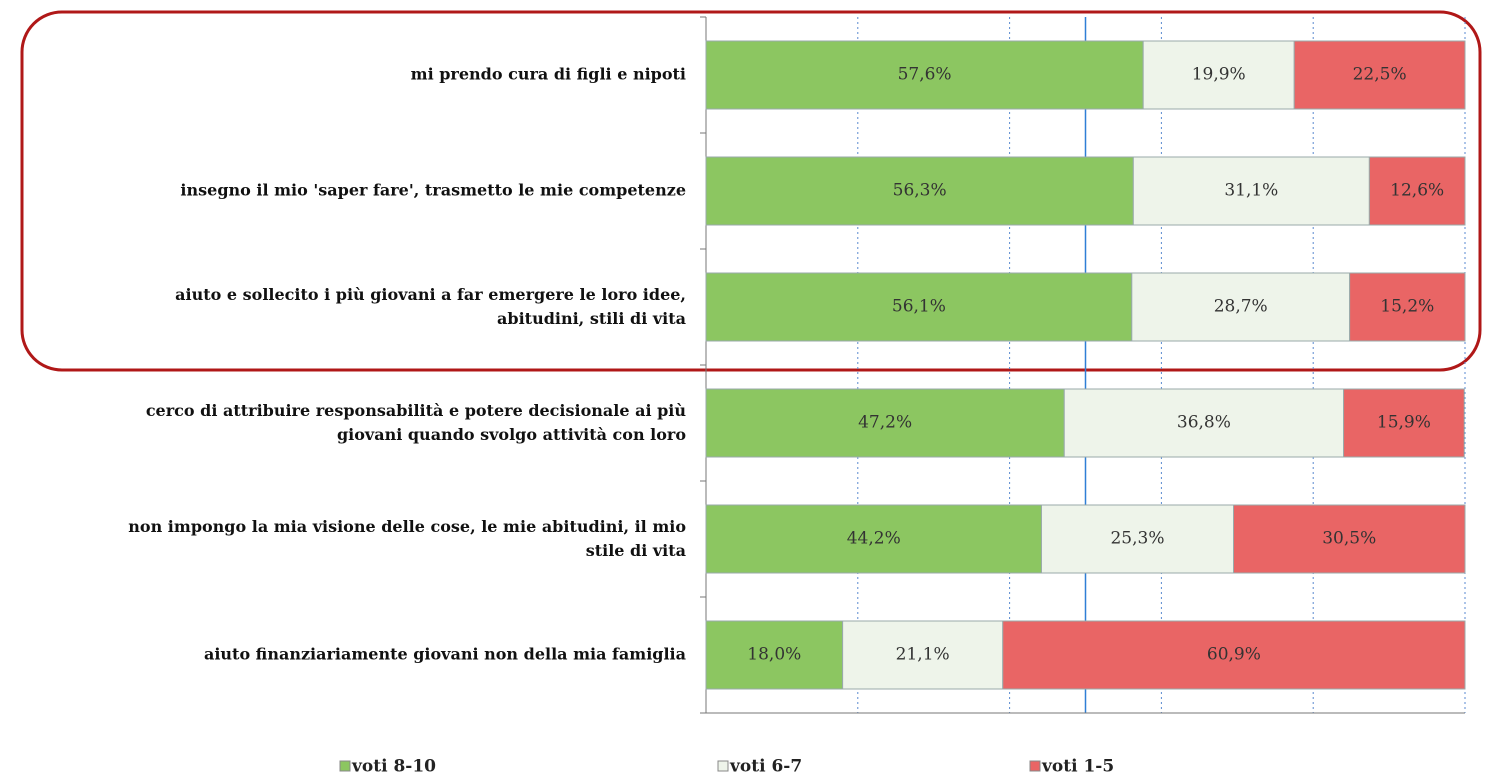 This screenshot has width=1488, height=778. I want to click on value-label: 60,9%, so click(1234, 655).